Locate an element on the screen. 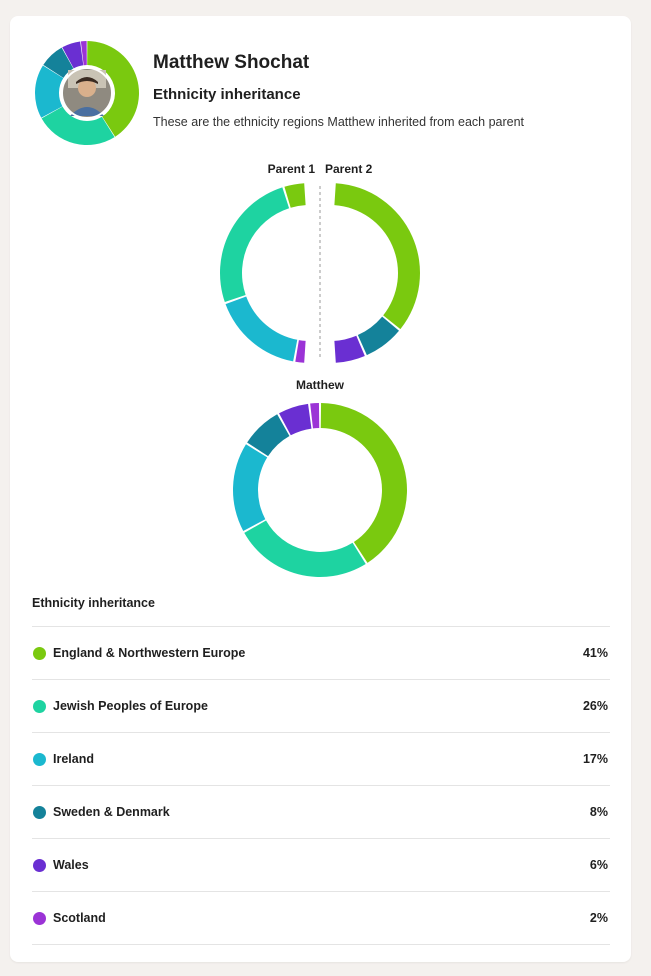  region-percent: 6% is located at coordinates (598, 865).